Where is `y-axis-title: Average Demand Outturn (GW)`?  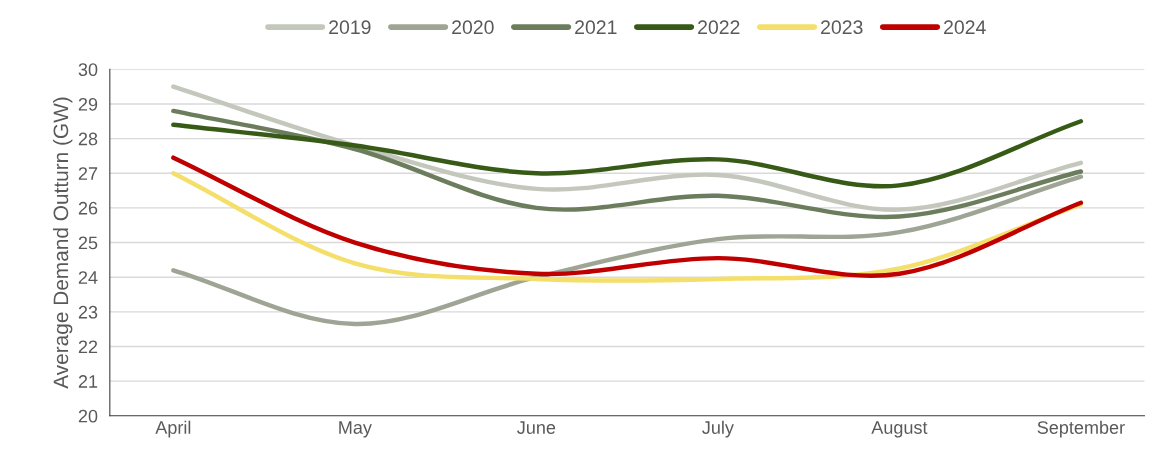 y-axis-title: Average Demand Outturn (GW) is located at coordinates (62, 243).